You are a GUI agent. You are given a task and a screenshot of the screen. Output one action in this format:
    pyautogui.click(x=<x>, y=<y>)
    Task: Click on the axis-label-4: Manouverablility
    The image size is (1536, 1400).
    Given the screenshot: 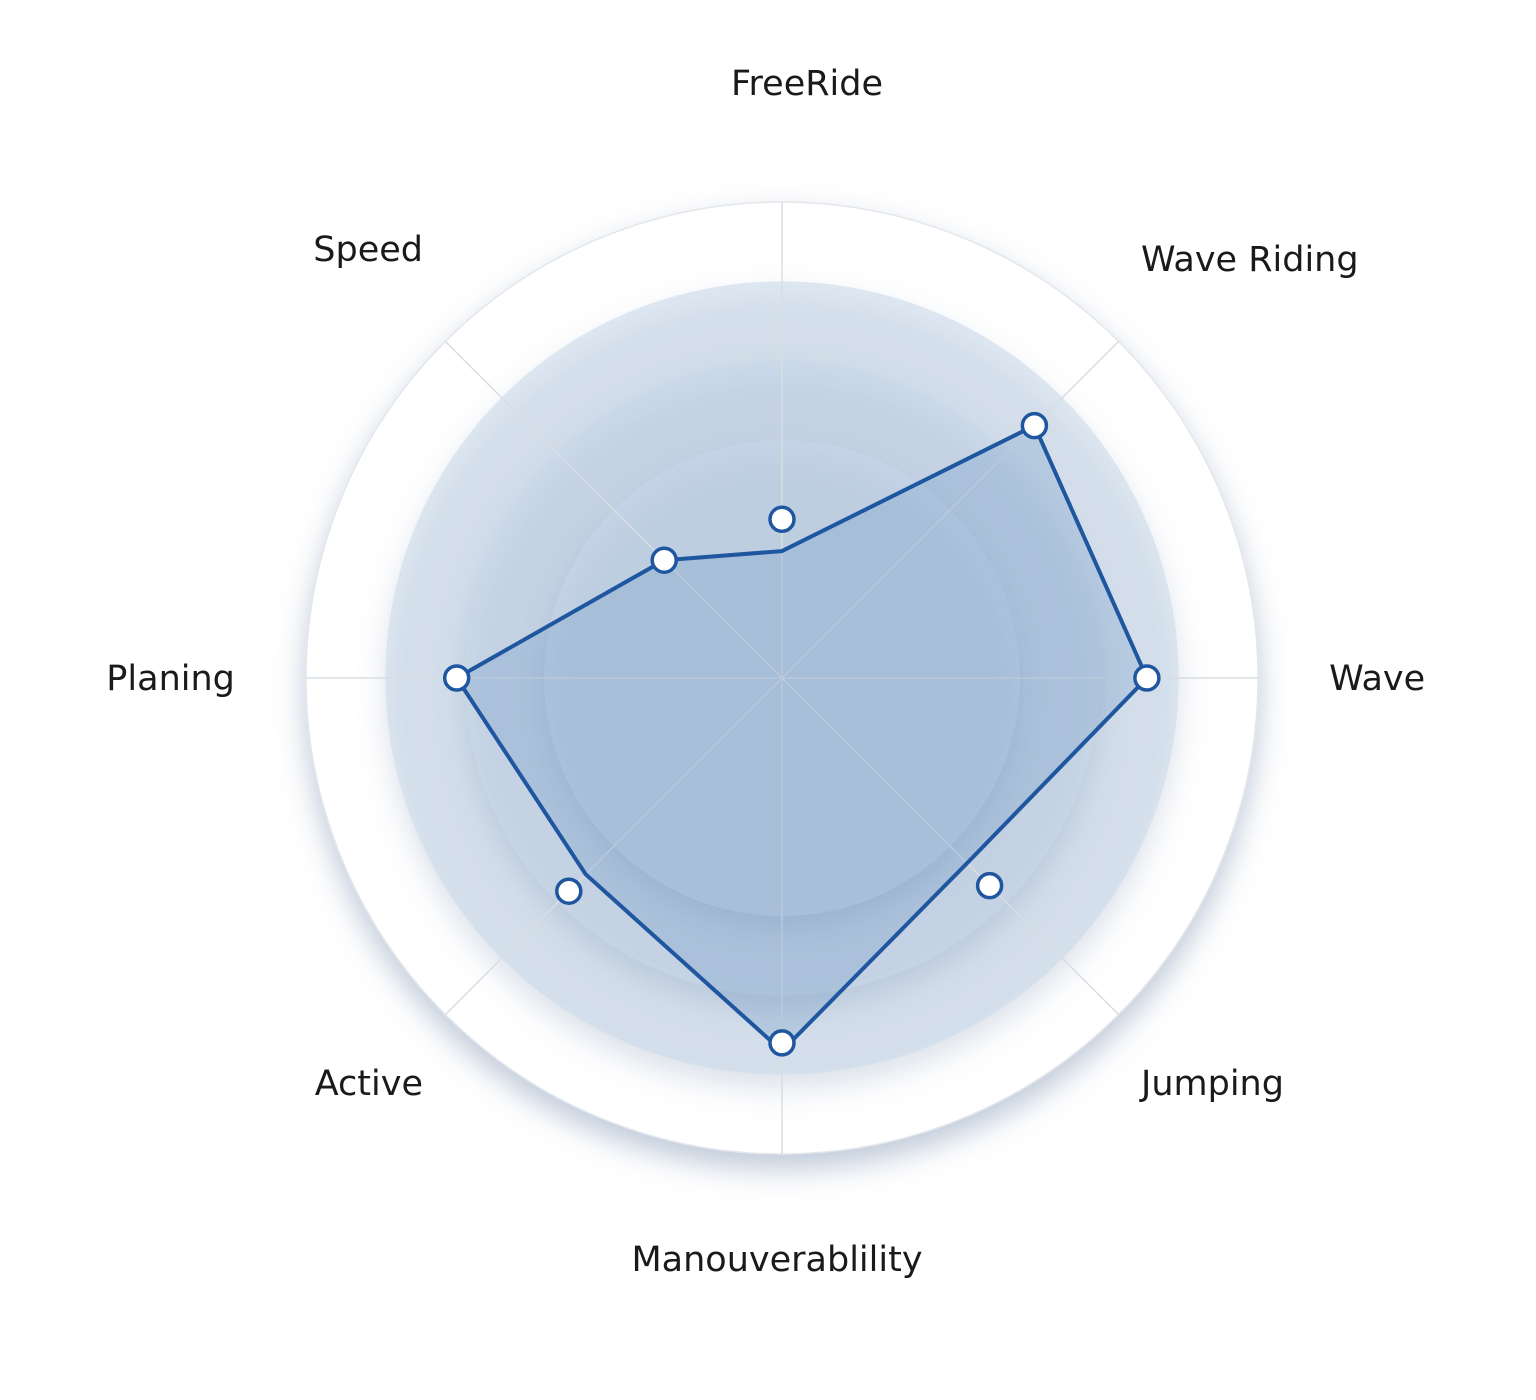 What is the action you would take?
    pyautogui.click(x=776, y=1260)
    